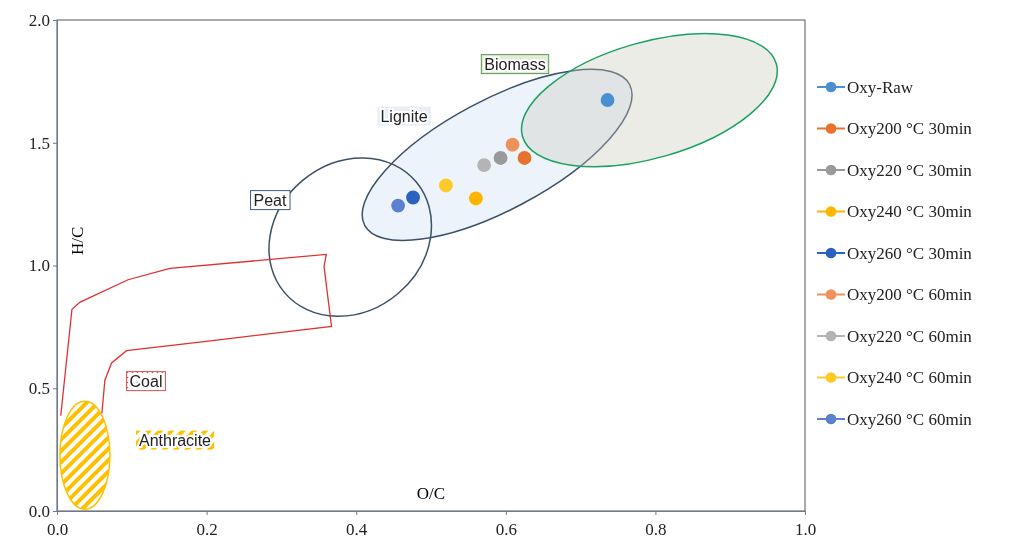  Describe the element at coordinates (910, 419) in the screenshot. I see `legend-label: Oxy260 °C 60min` at that location.